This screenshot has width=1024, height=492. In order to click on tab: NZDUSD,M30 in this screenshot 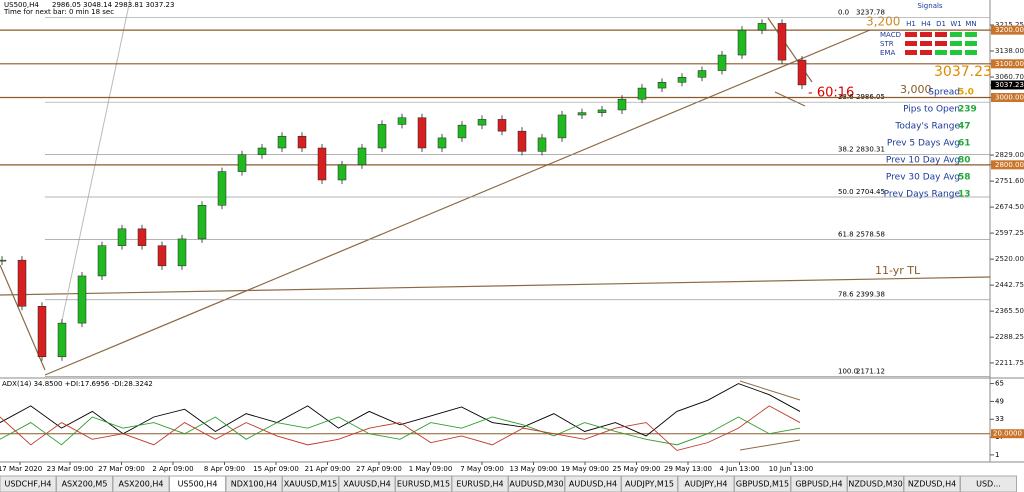, I will do `click(875, 484)`.